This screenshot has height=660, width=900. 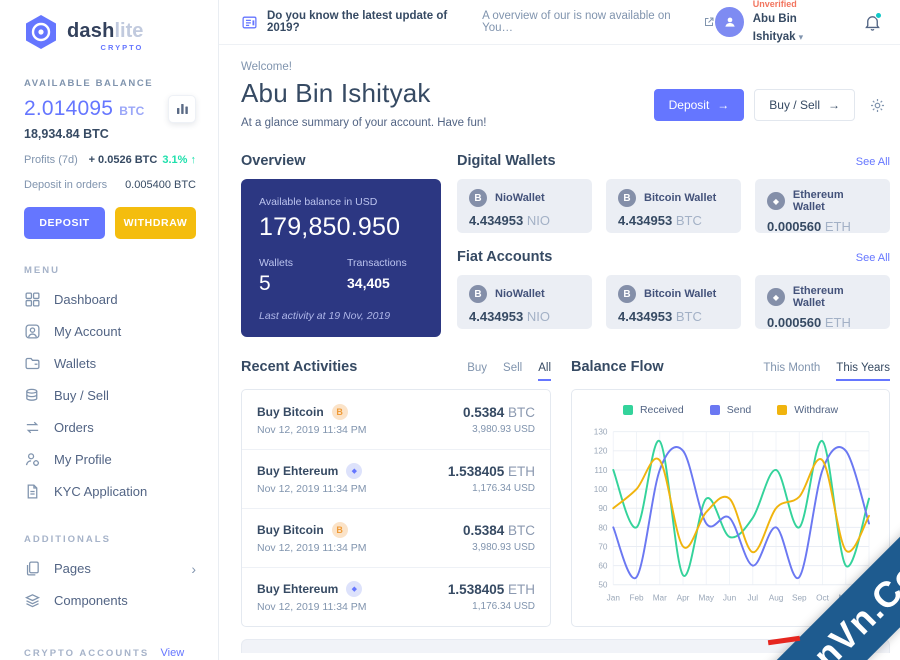 I want to click on tab-buy: Buy, so click(x=477, y=368).